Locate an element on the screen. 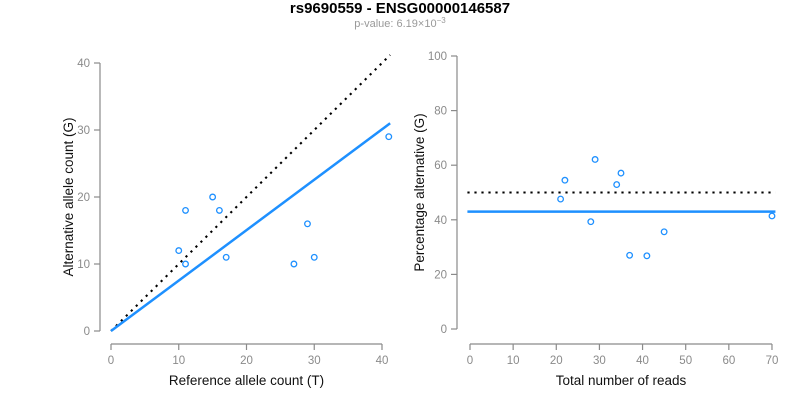  plot-subtitle: p-value: 6.19×10−3 is located at coordinates (400, 24).